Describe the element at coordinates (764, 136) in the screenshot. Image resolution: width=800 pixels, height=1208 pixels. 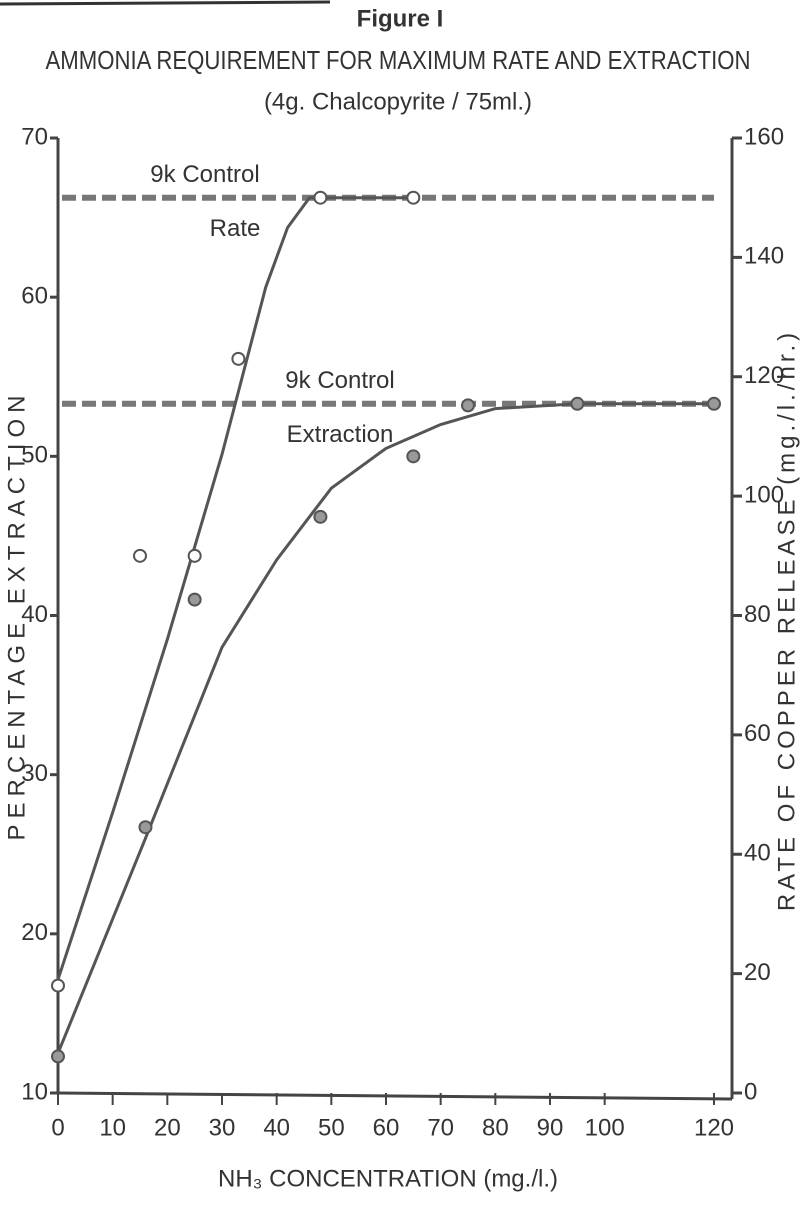
I see `y2-tick-label: 160` at that location.